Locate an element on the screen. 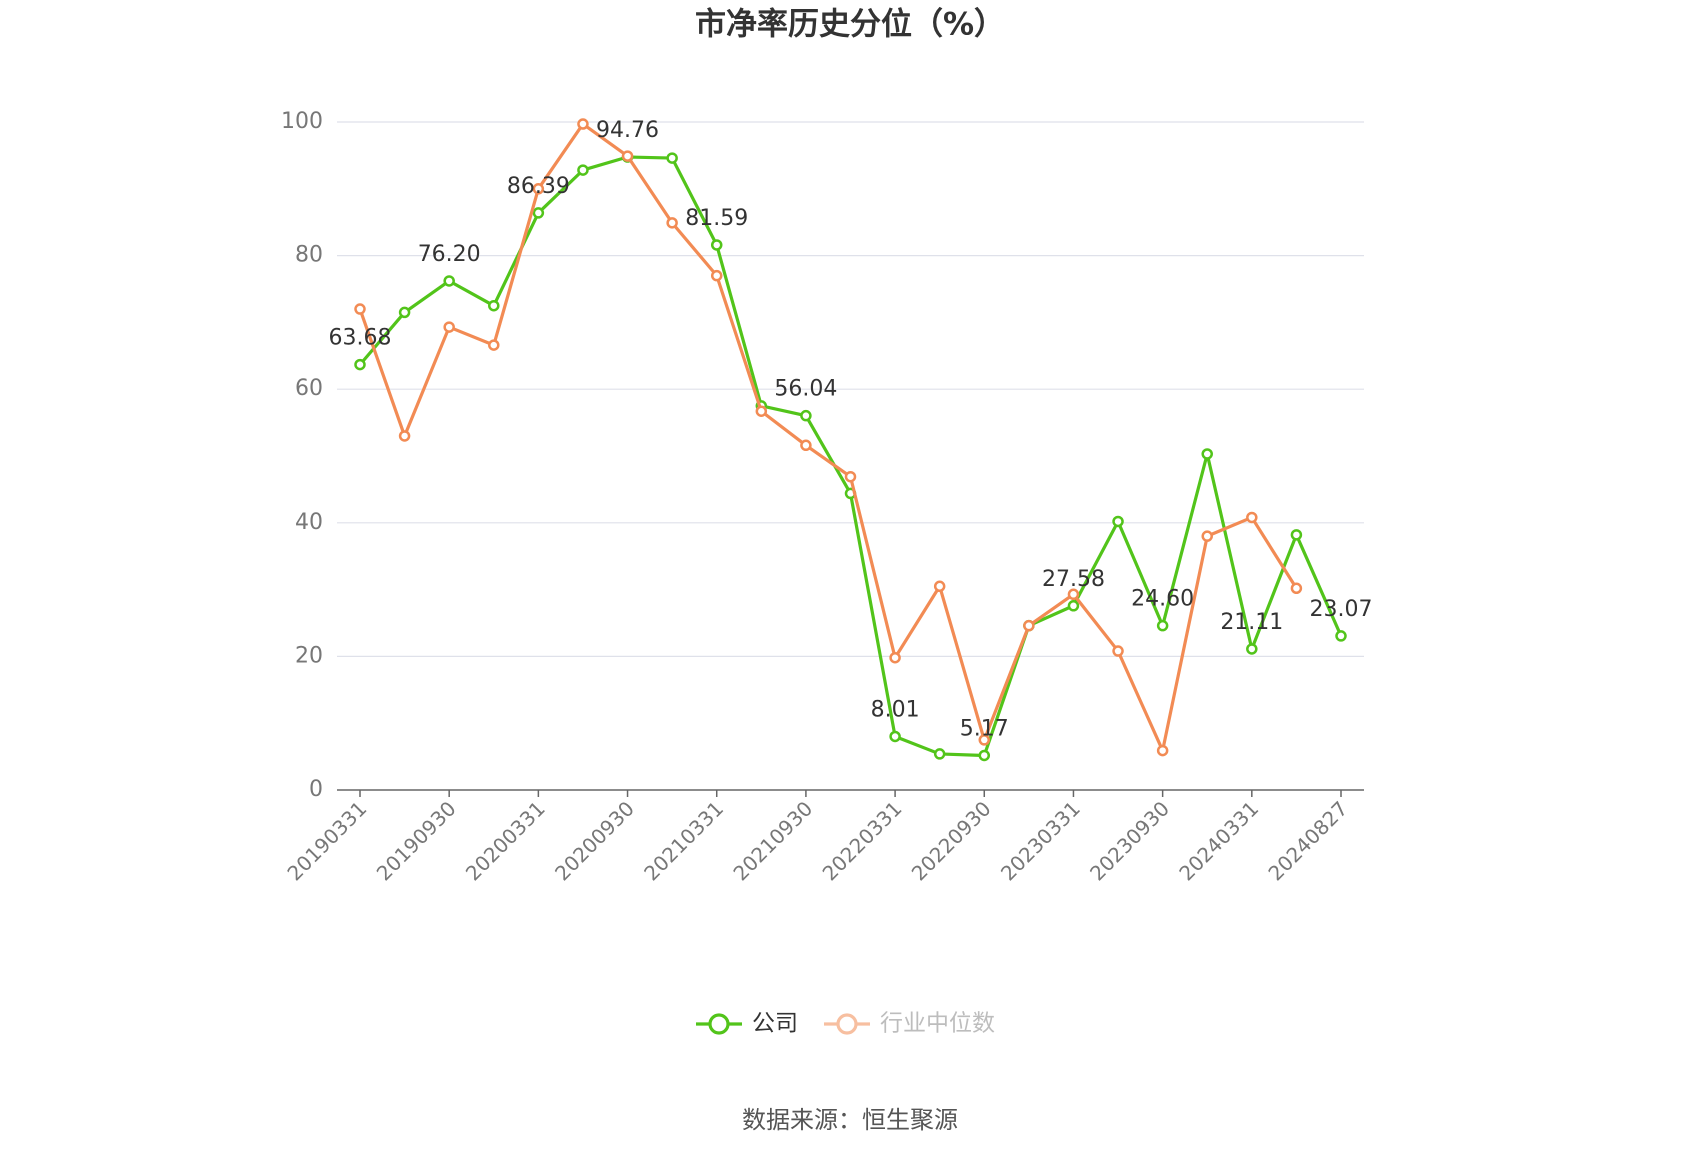 The height and width of the screenshot is (1150, 1700). x-tick-label: 20210331 is located at coordinates (683, 840).